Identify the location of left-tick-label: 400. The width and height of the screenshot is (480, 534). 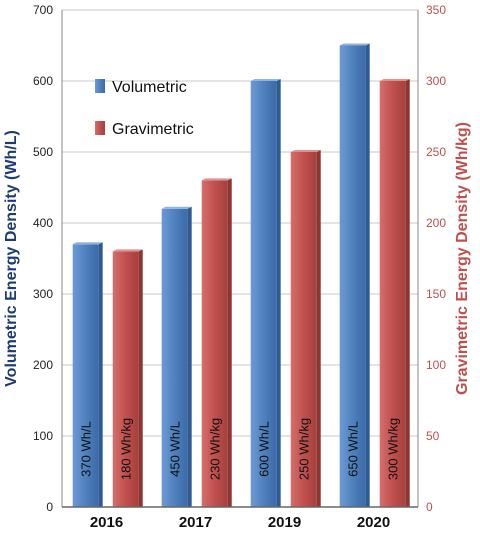
(43, 223).